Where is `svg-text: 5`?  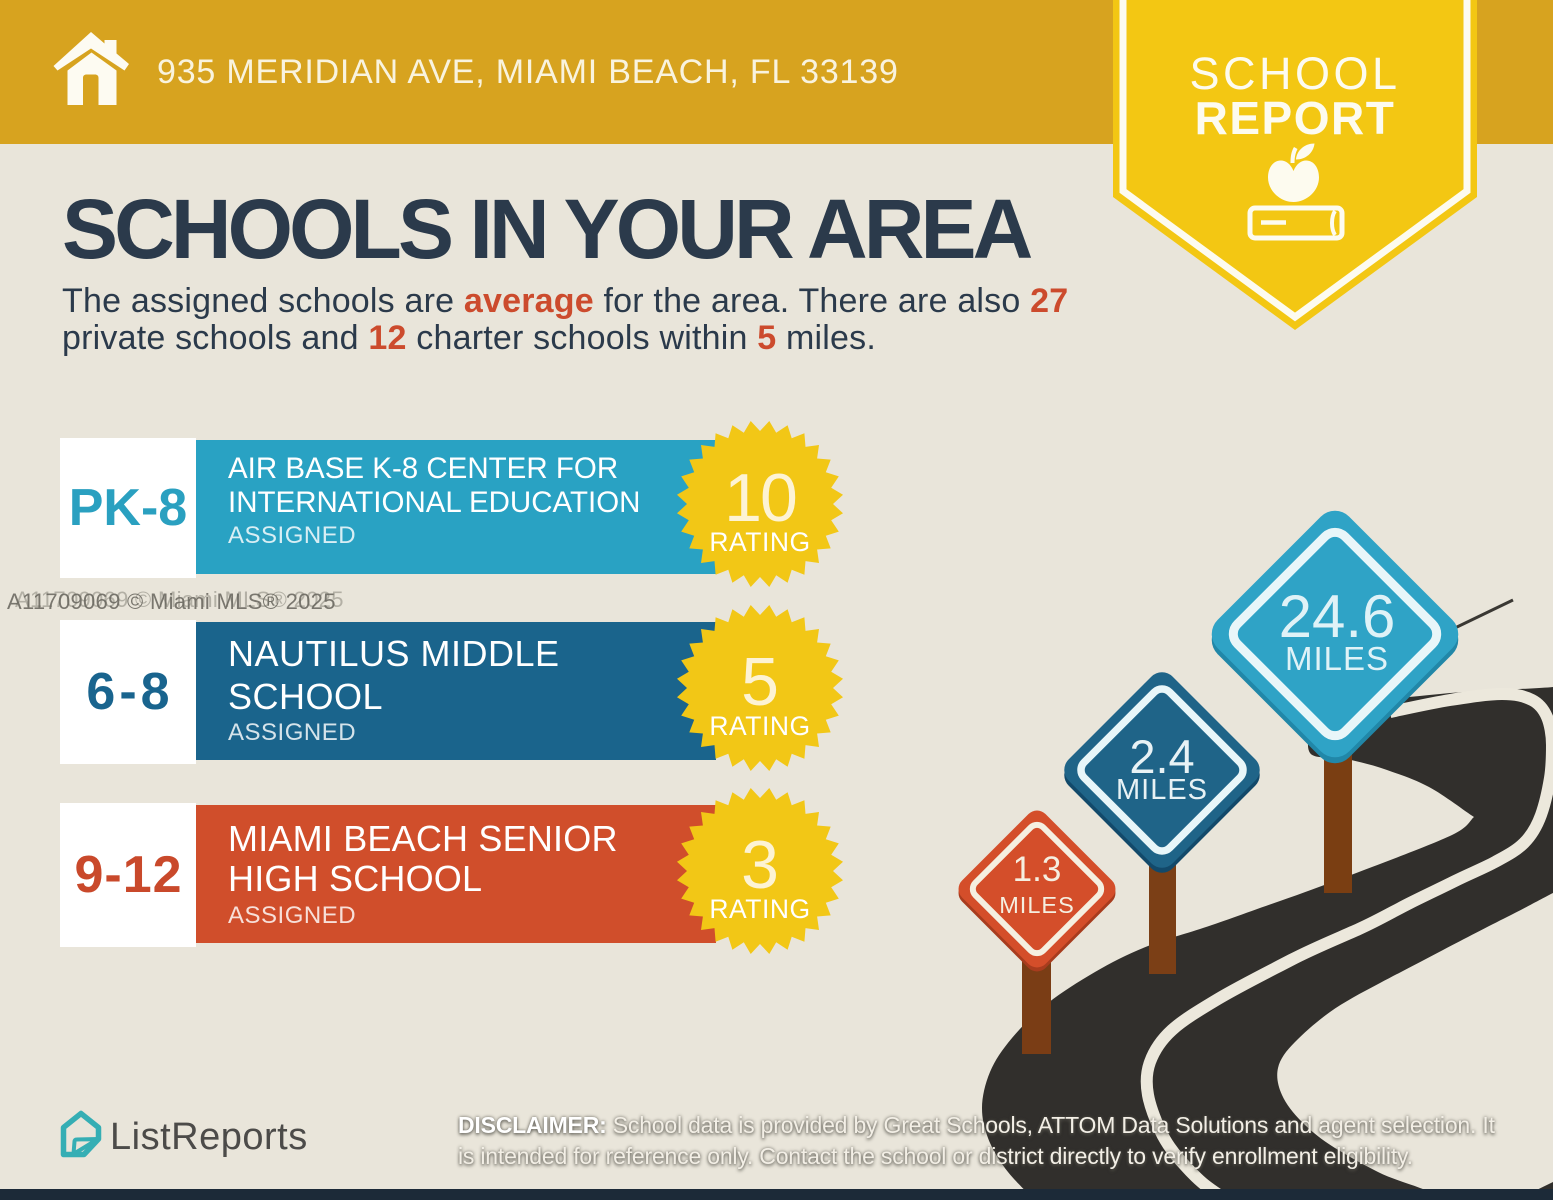
svg-text: 5 is located at coordinates (760, 682).